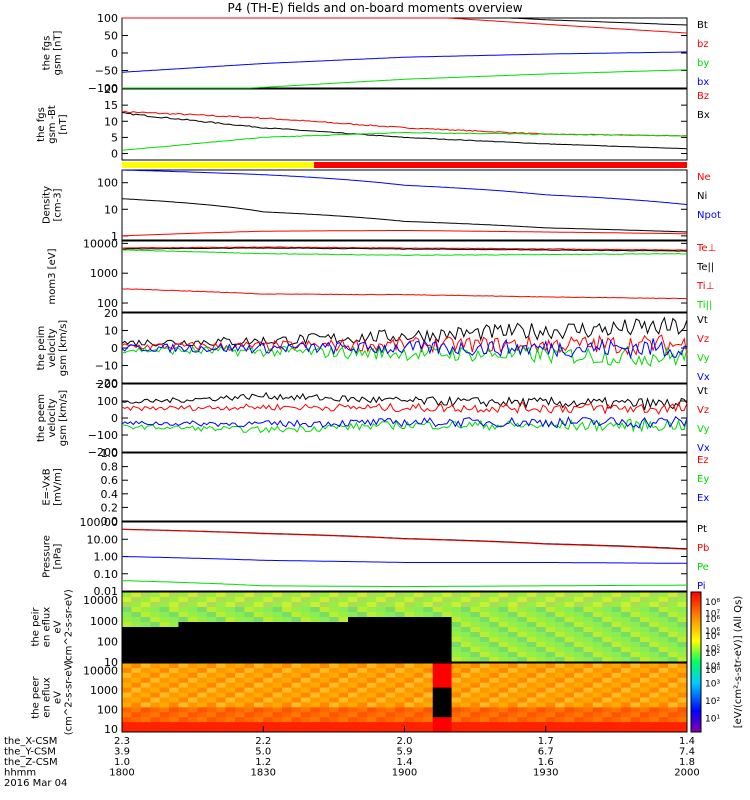 This screenshot has width=750, height=800. Describe the element at coordinates (703, 82) in the screenshot. I see `legend-bx: bx` at that location.